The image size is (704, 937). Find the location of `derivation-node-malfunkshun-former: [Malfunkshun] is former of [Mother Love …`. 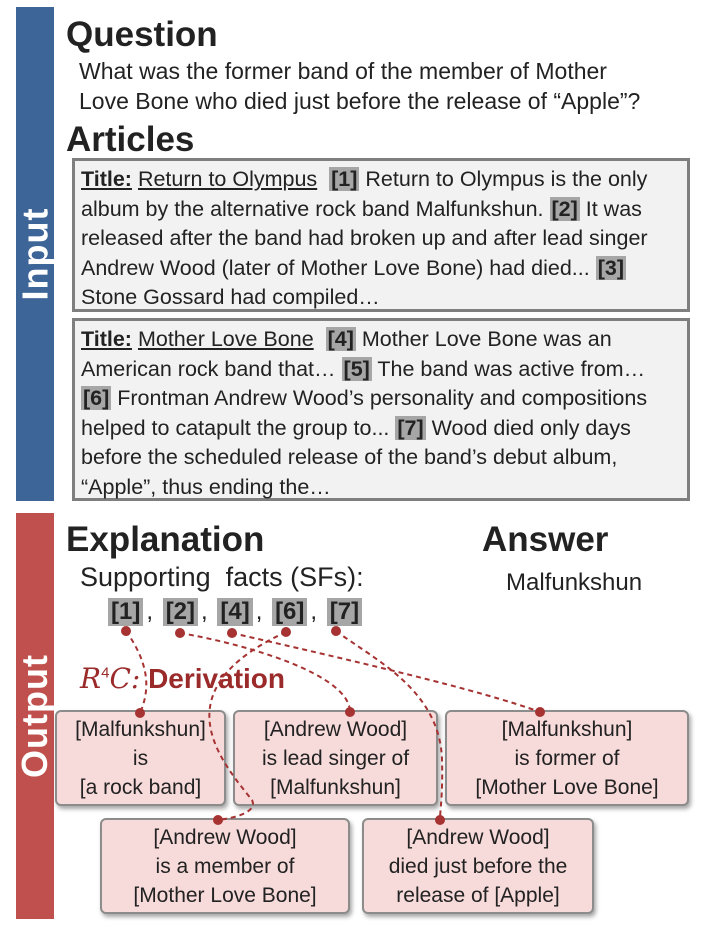

derivation-node-malfunkshun-former: [Malfunkshun] is former of [Mother Love … is located at coordinates (567, 758).